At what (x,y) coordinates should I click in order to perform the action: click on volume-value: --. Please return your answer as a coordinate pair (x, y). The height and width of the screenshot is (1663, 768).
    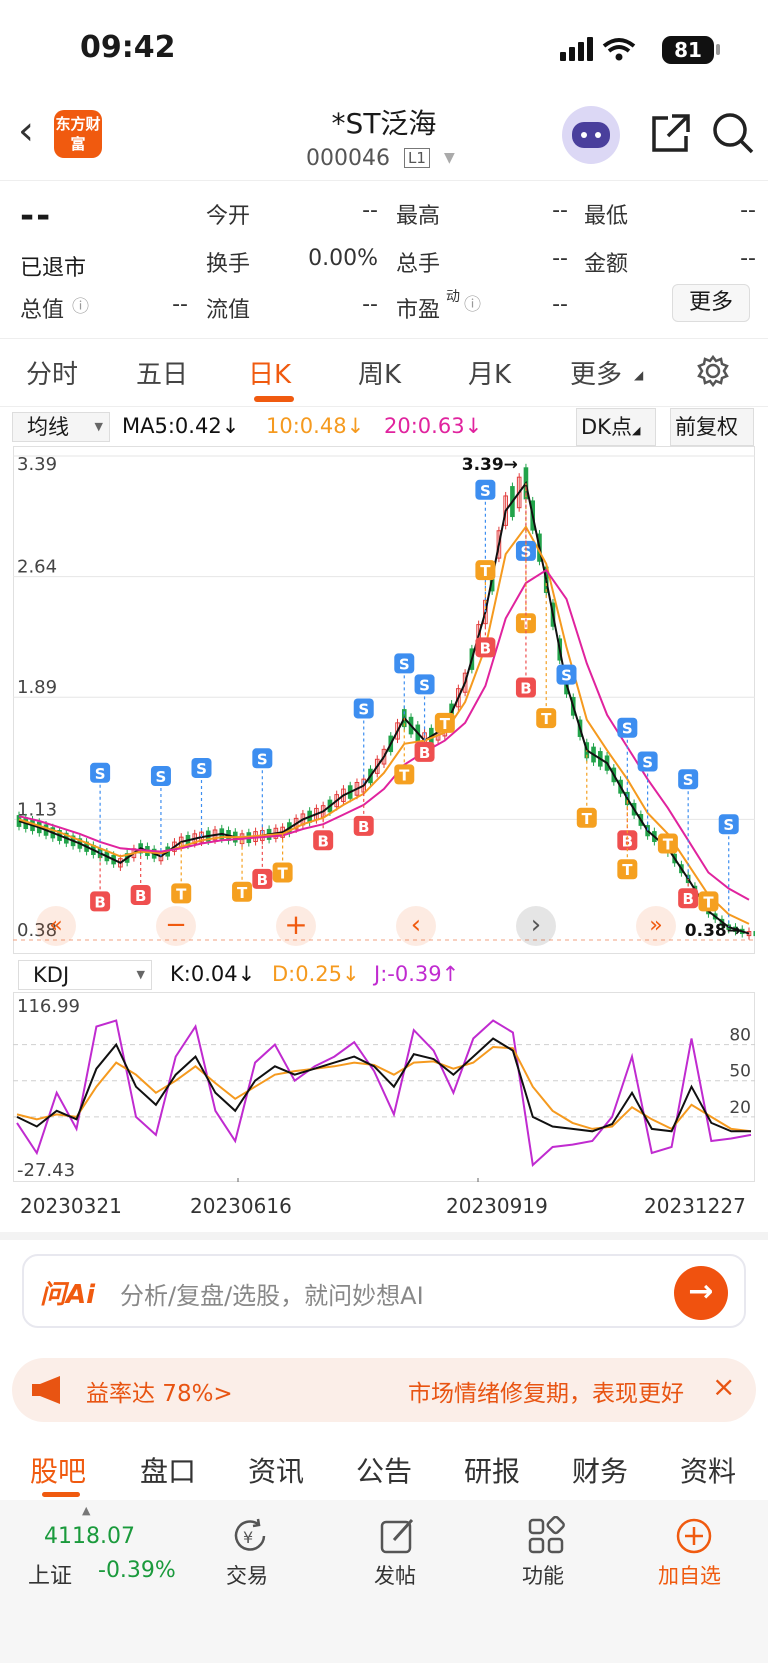
    Looking at the image, I should click on (560, 258).